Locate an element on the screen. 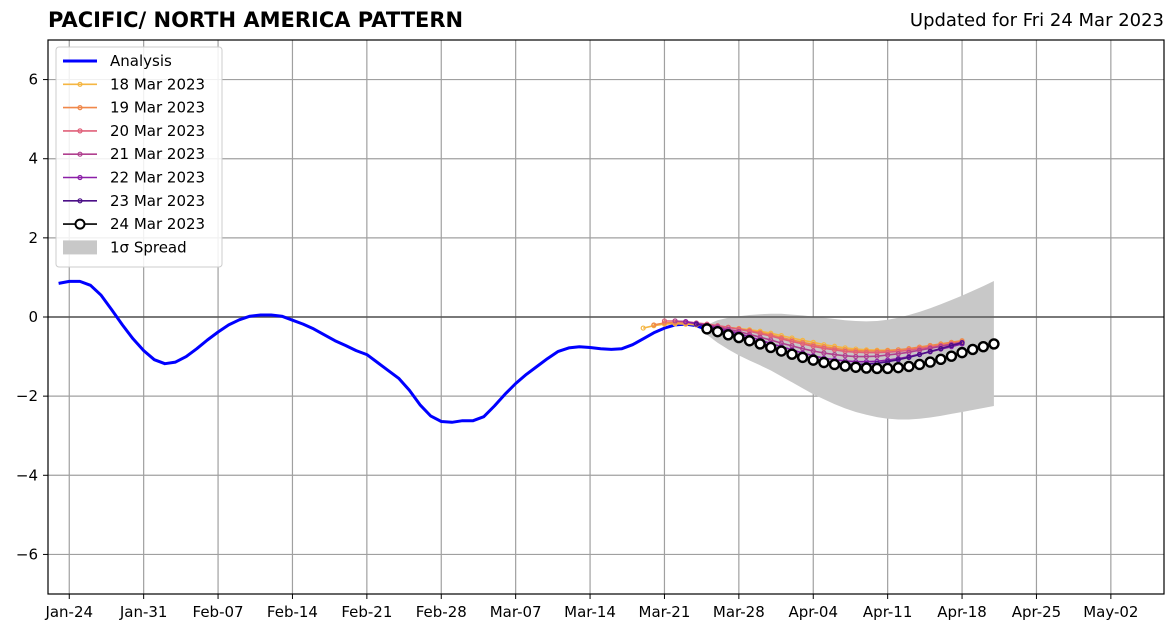  y-tick-label: −2 is located at coordinates (27, 396).